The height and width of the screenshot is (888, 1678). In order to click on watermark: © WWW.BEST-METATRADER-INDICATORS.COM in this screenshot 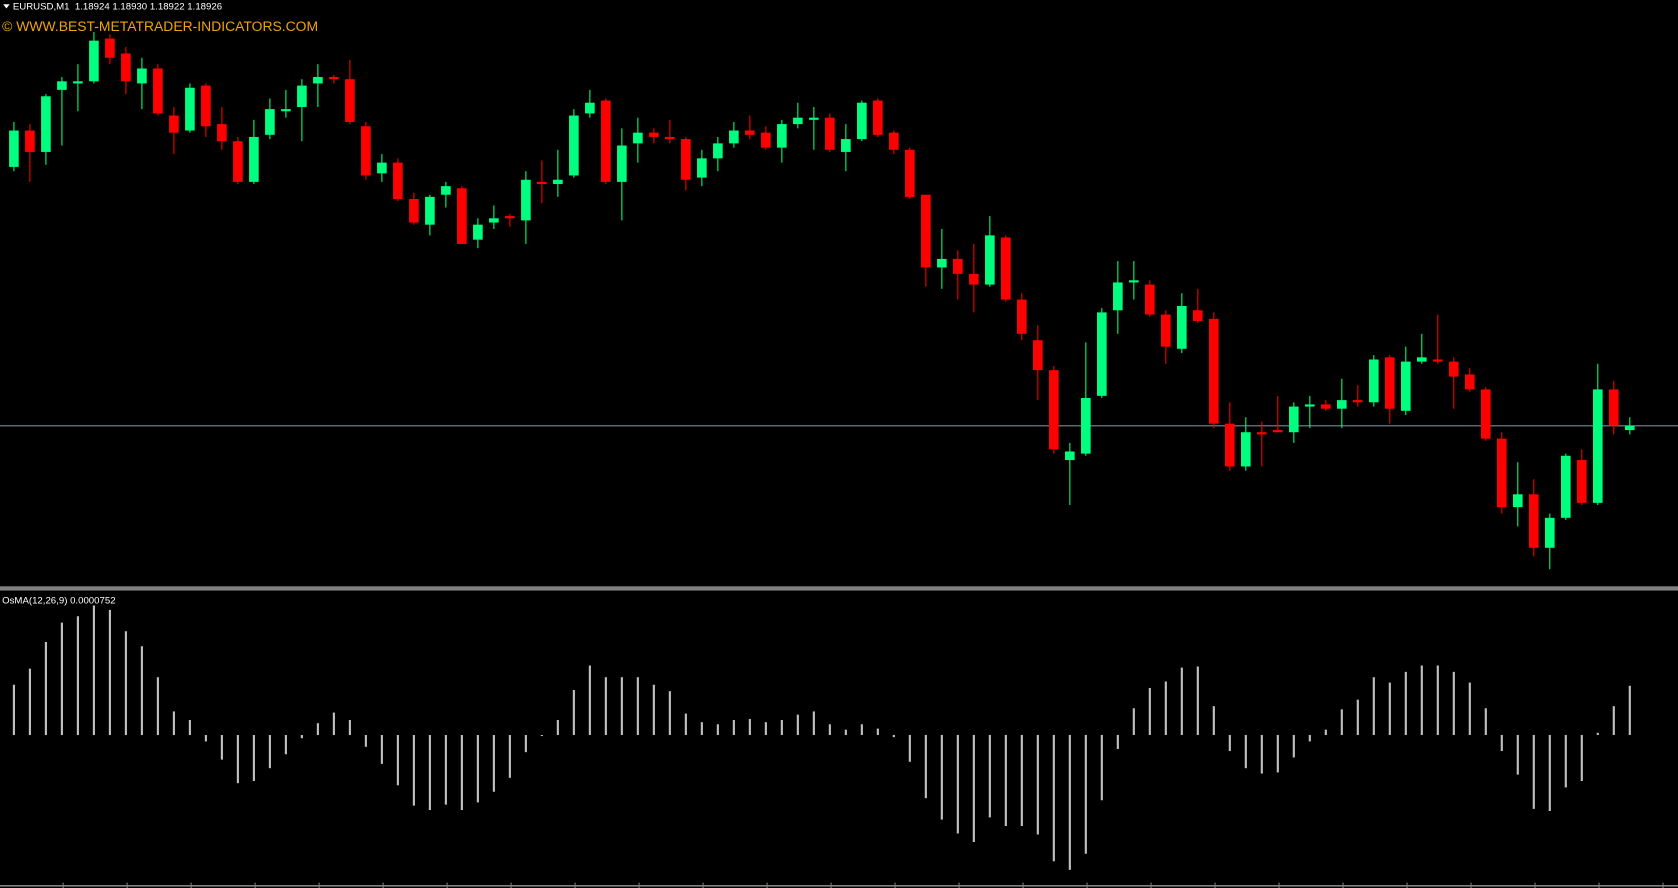, I will do `click(160, 26)`.